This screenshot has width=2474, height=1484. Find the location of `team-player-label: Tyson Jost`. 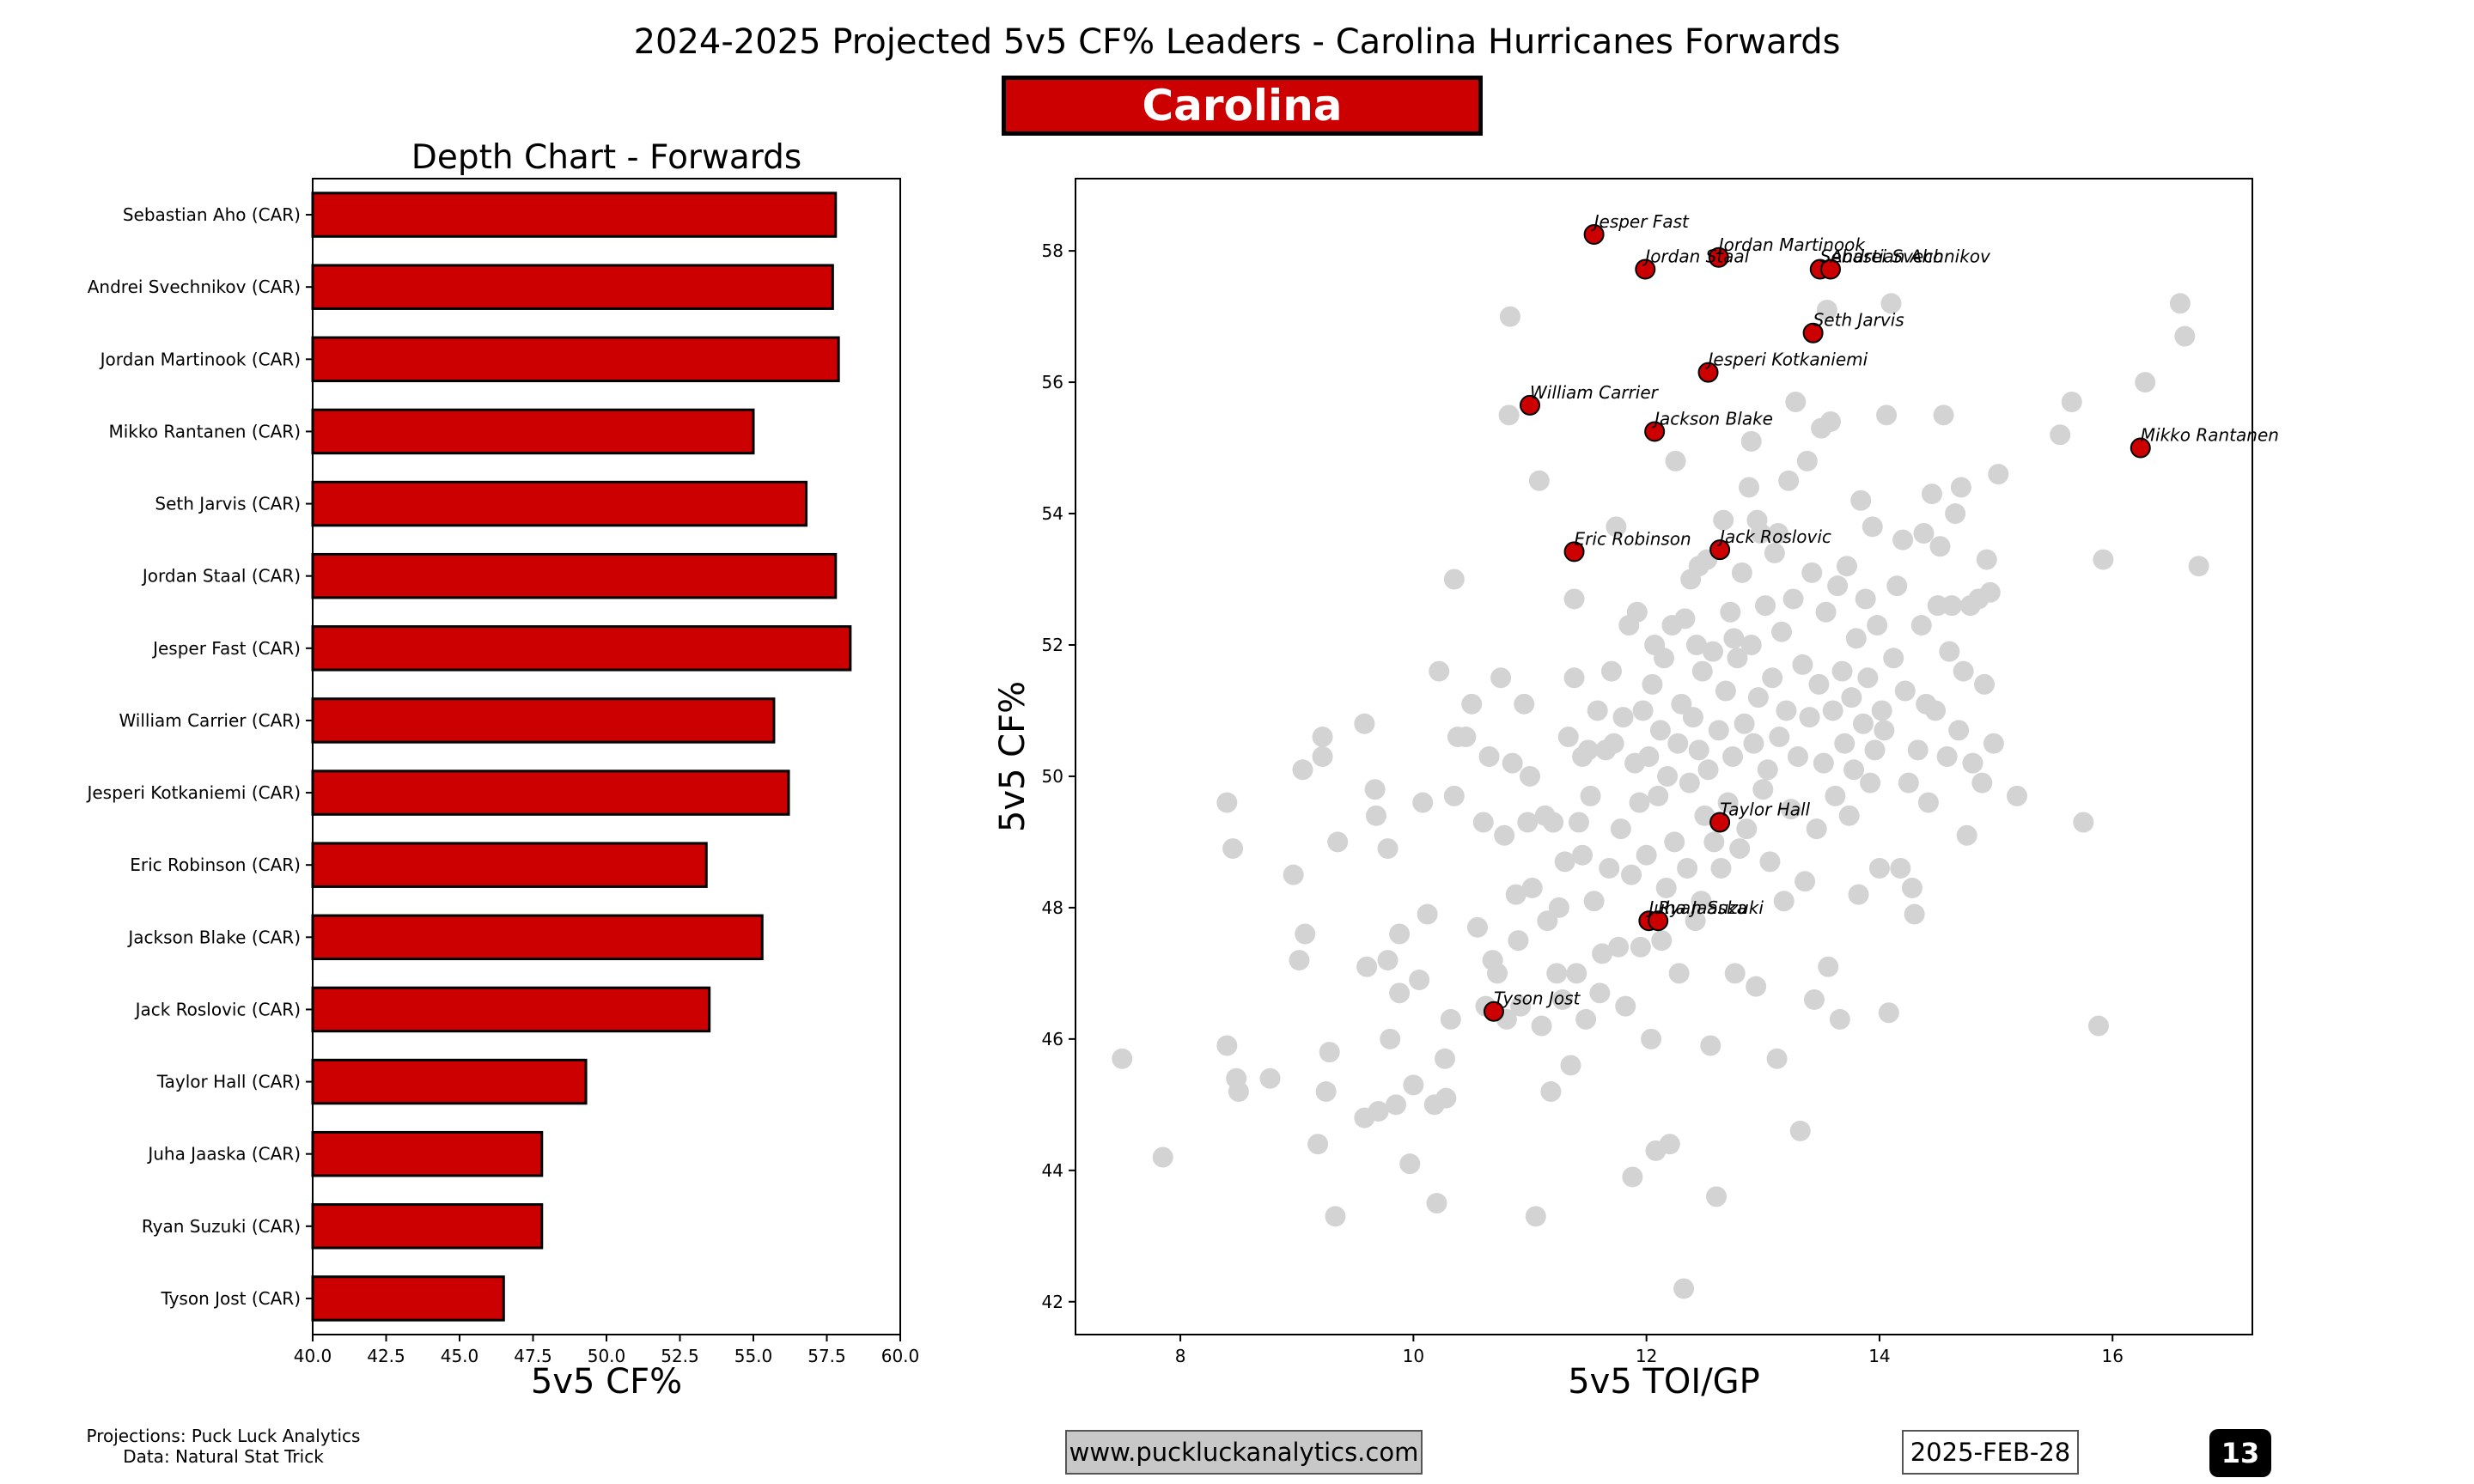

team-player-label: Tyson Jost is located at coordinates (1537, 999).